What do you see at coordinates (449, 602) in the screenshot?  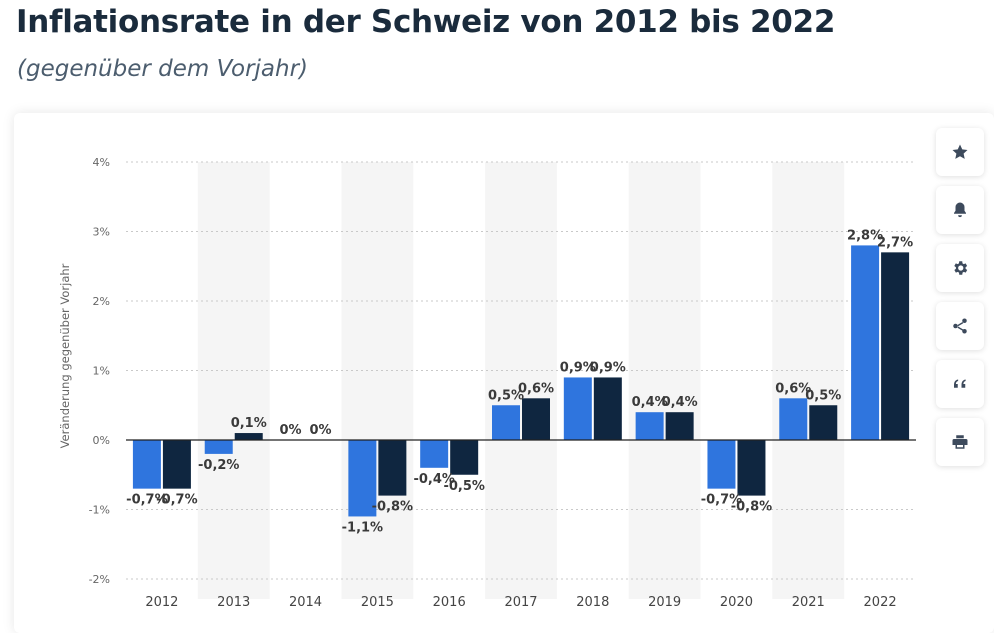 I see `x-tick-label: 2016` at bounding box center [449, 602].